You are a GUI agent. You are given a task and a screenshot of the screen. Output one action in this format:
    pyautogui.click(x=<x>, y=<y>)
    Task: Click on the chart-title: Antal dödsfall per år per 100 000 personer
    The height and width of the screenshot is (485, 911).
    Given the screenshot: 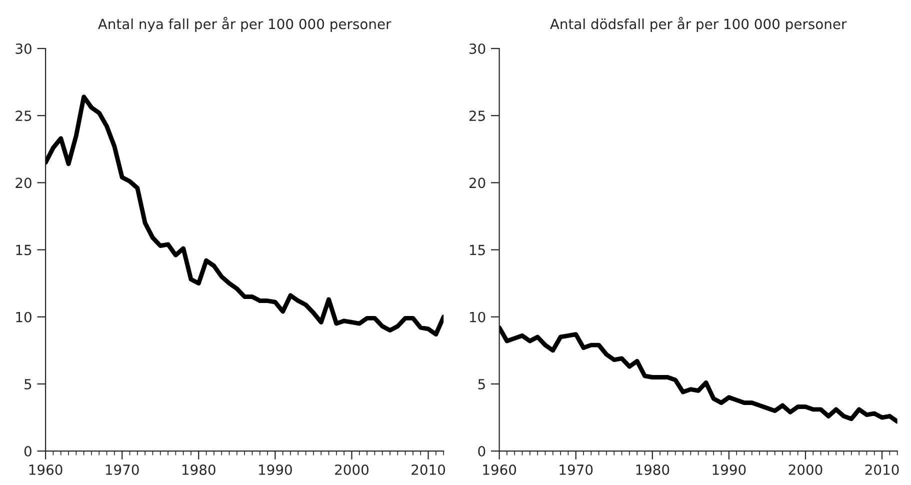 What is the action you would take?
    pyautogui.click(x=698, y=24)
    